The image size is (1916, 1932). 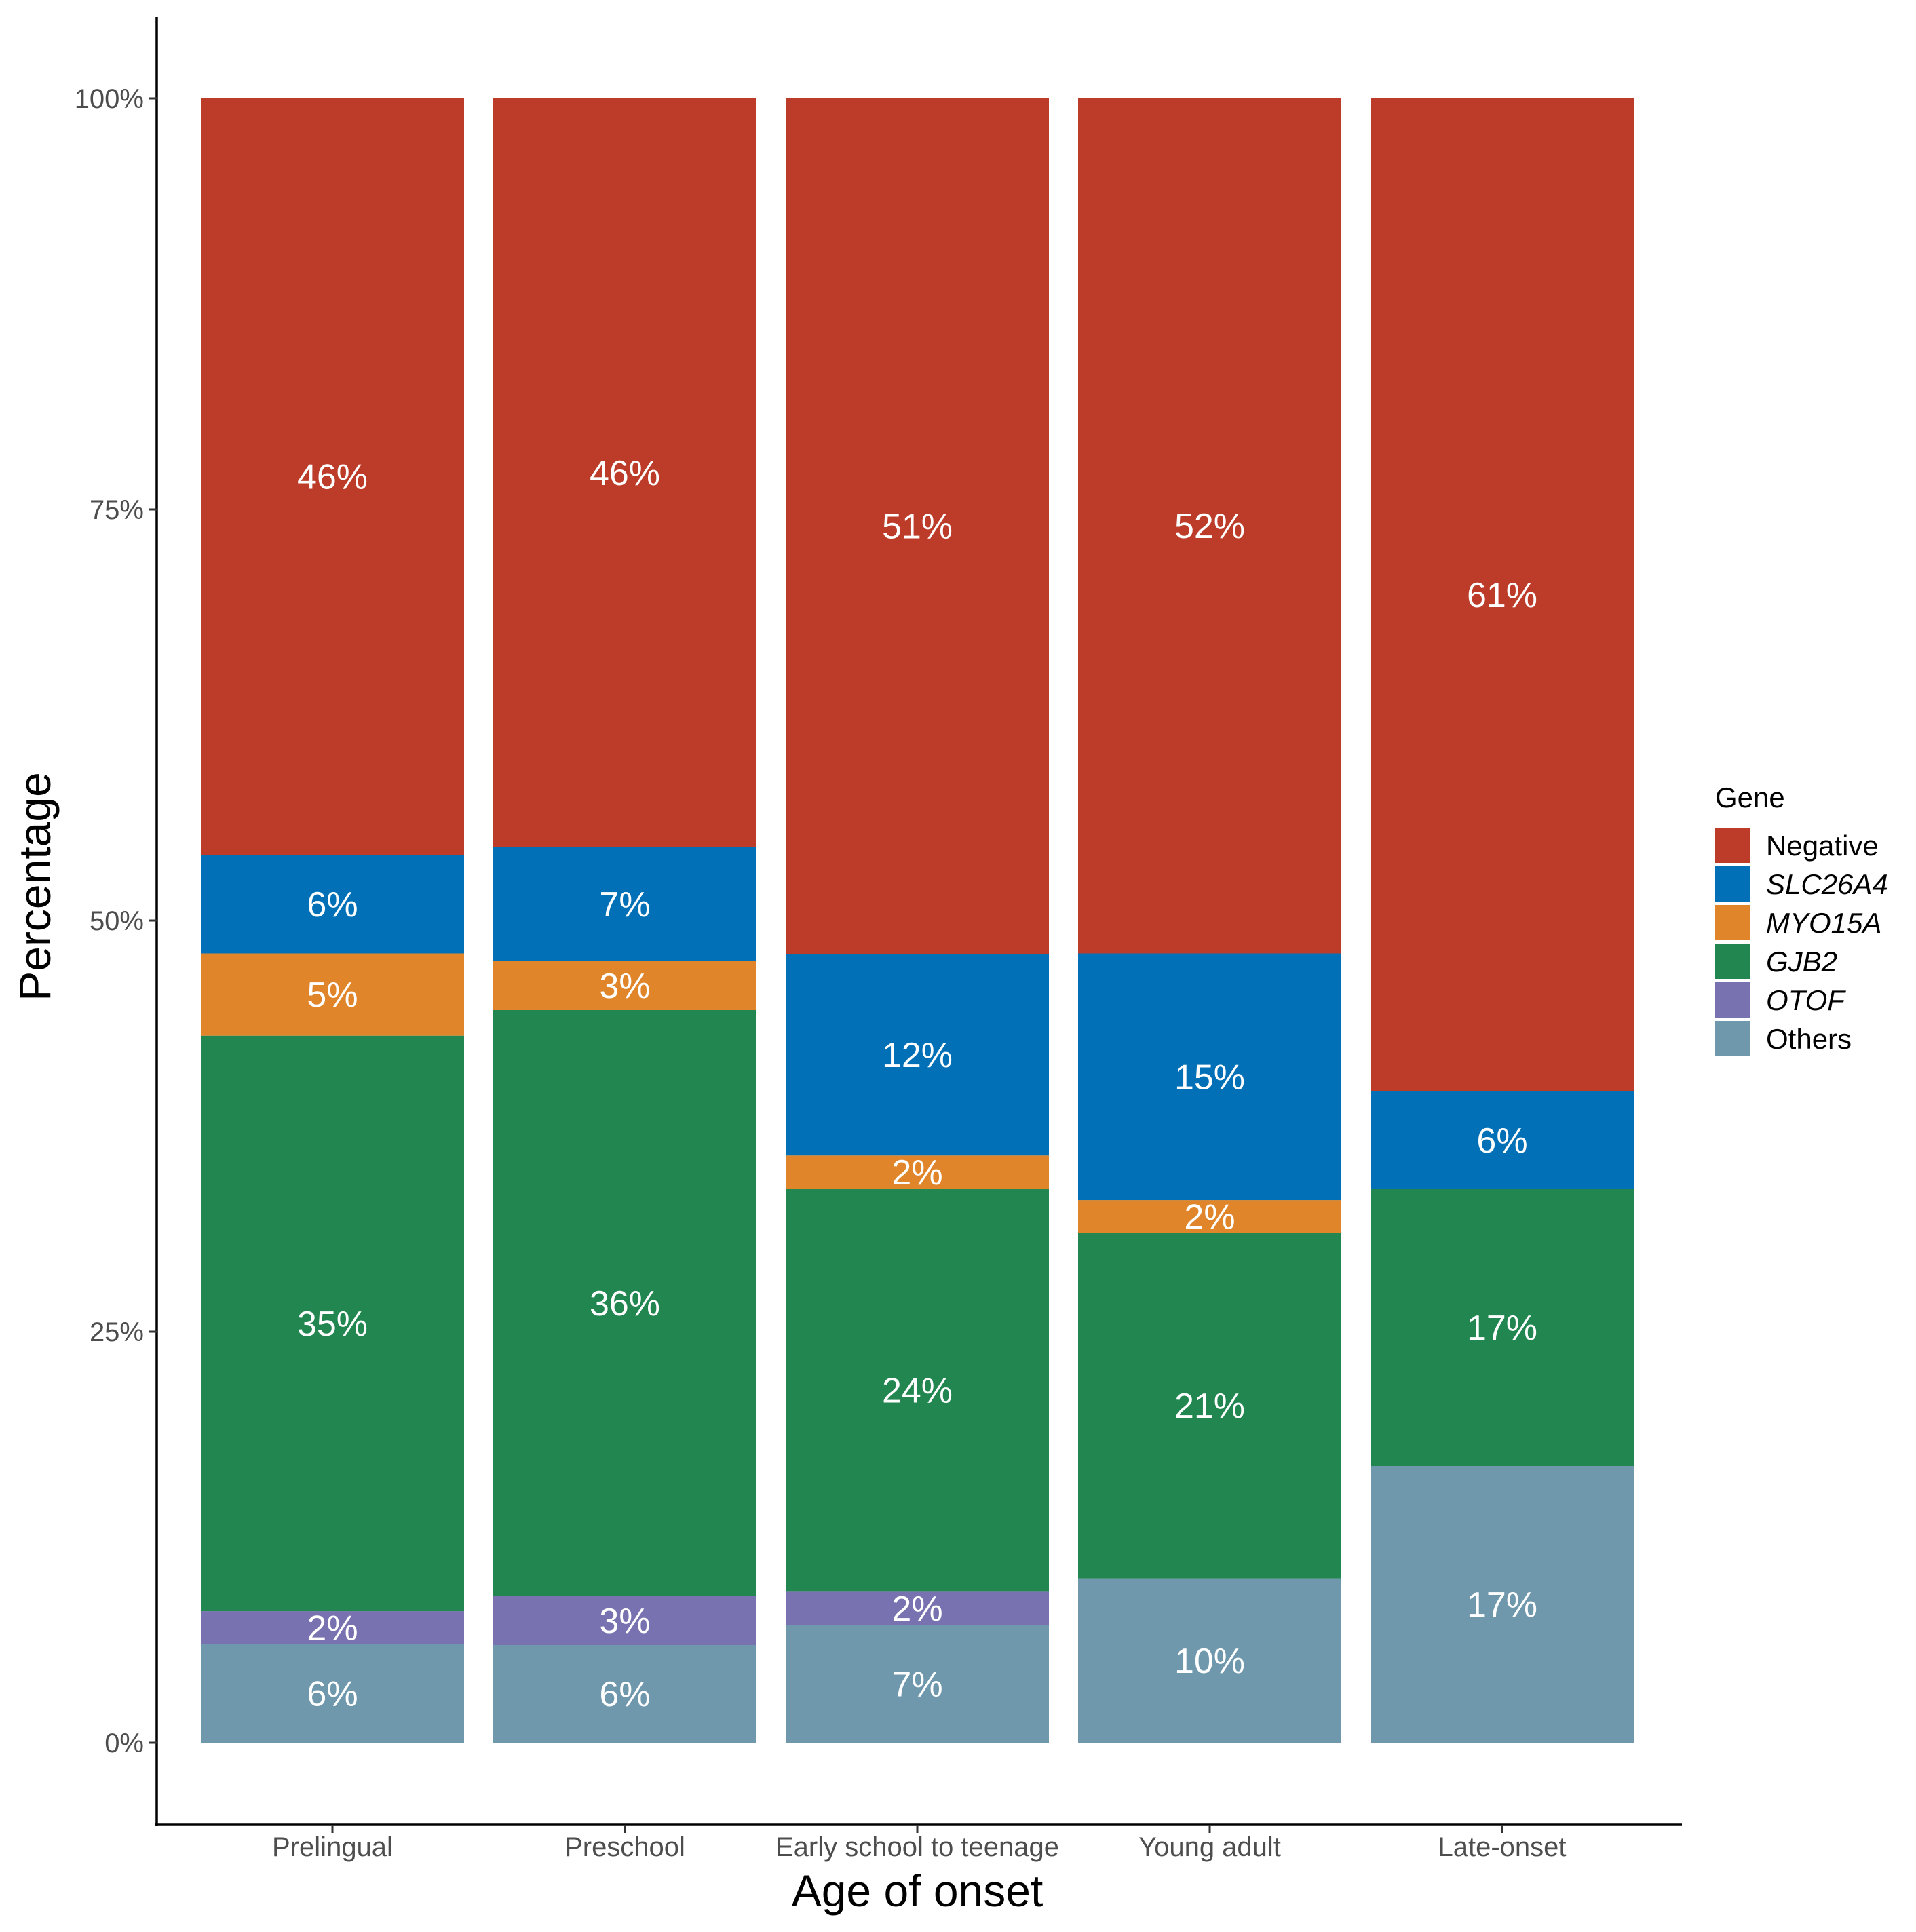 I want to click on legend-label: GJB2, so click(x=1802, y=962).